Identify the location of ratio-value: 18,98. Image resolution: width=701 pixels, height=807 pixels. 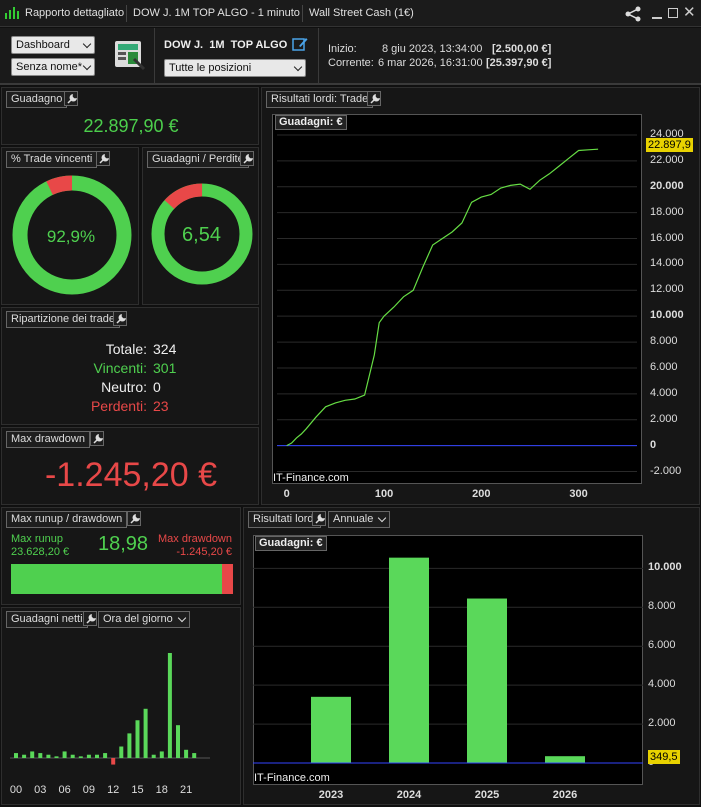
(123, 544).